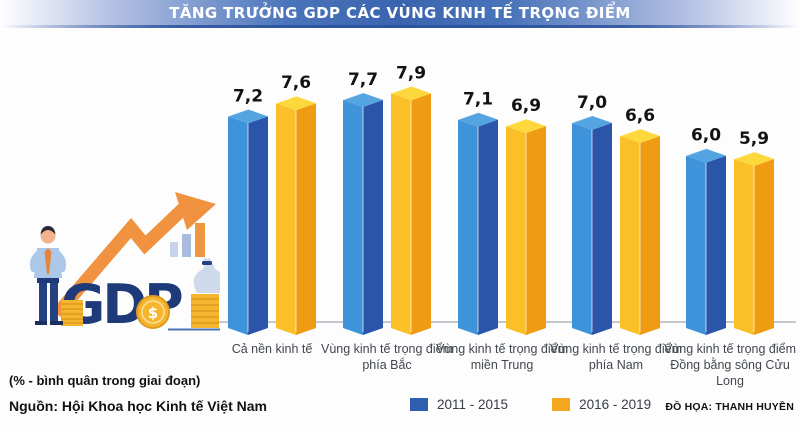 The width and height of the screenshot is (800, 426). What do you see at coordinates (592, 103) in the screenshot?
I see `bar-value-label: 7,0` at bounding box center [592, 103].